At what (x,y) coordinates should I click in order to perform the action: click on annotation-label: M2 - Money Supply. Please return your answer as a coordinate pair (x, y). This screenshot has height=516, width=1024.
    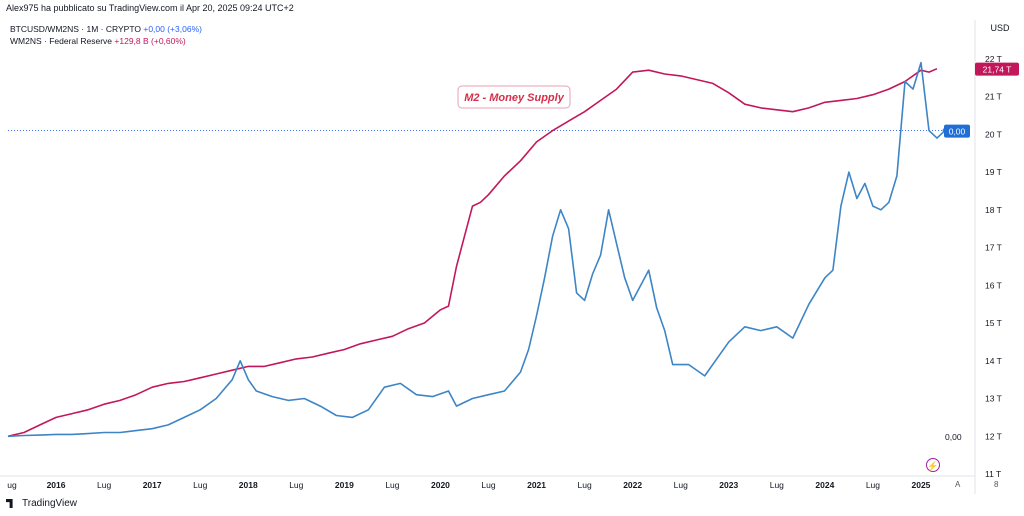
    Looking at the image, I should click on (514, 98).